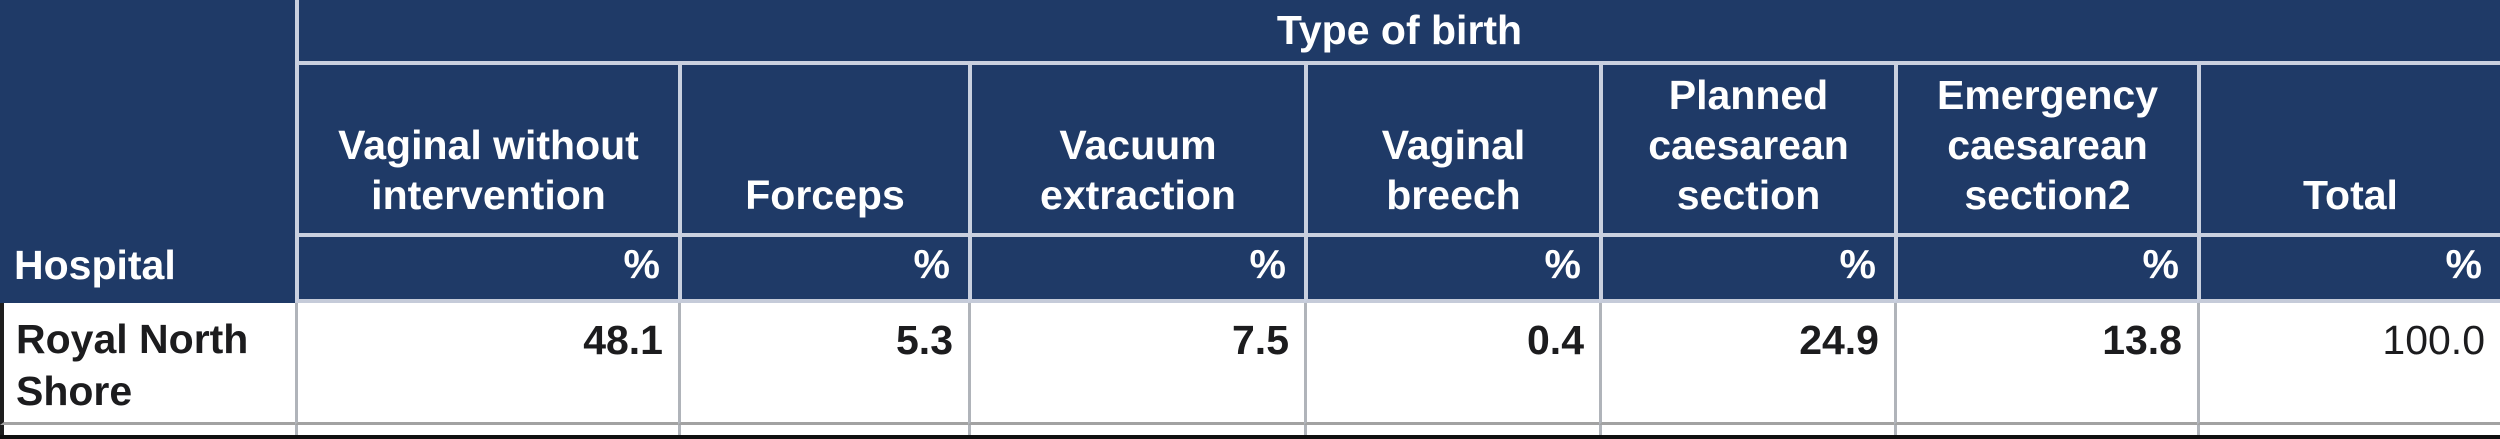  Describe the element at coordinates (823, 364) in the screenshot. I see `value-forceps: 5.3` at that location.